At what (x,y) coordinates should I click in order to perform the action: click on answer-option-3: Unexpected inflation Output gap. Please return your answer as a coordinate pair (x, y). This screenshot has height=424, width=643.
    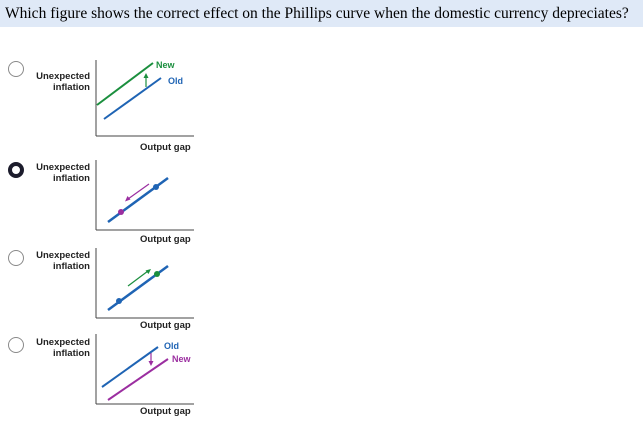
    Looking at the image, I should click on (120, 292).